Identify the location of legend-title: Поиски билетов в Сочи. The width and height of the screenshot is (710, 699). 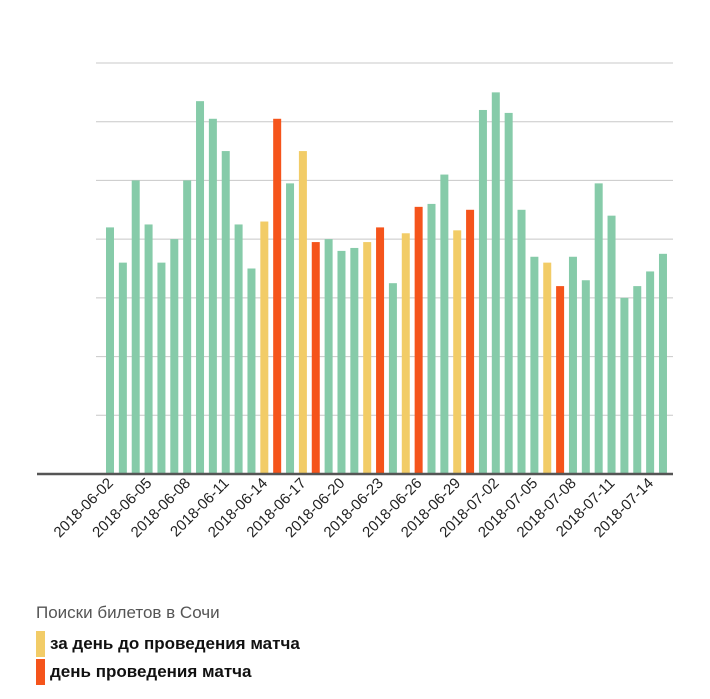
(128, 612).